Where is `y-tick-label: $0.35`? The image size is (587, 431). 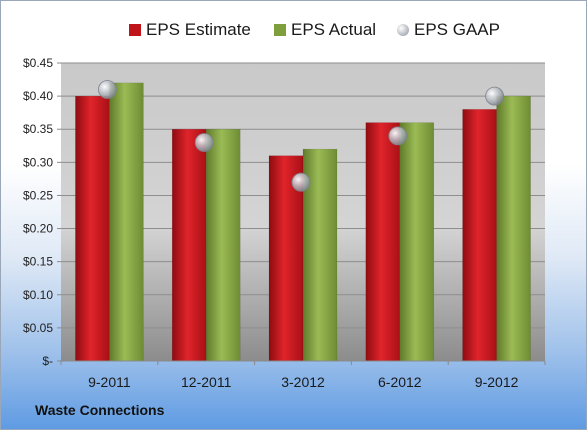 y-tick-label: $0.35 is located at coordinates (38, 129).